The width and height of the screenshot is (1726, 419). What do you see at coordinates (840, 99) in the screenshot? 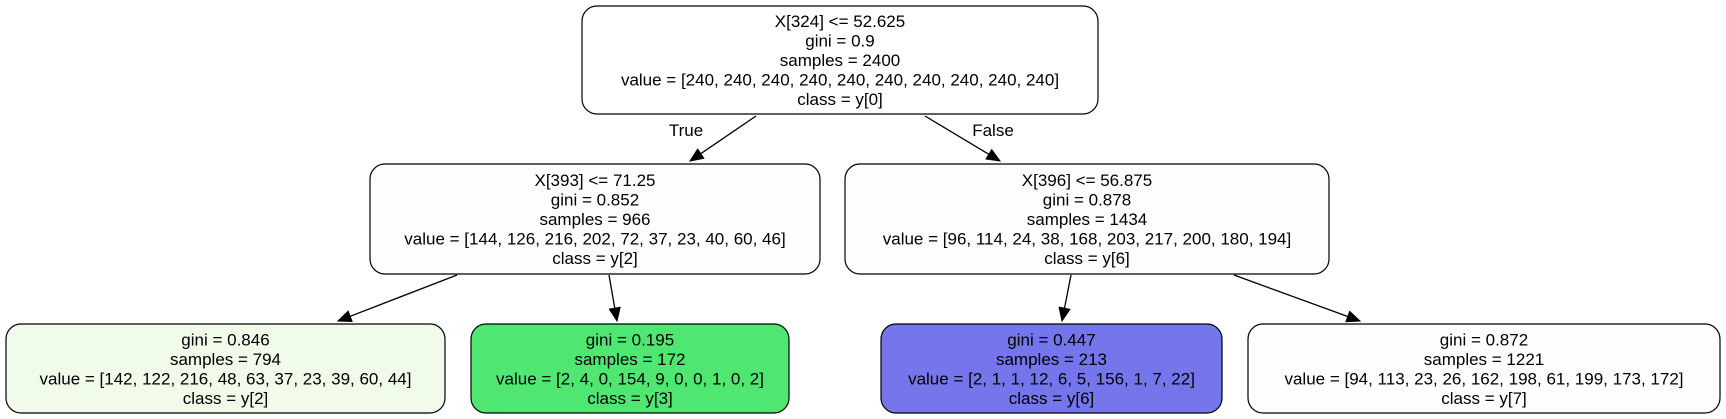
I see `node-text-class: class = y[0]` at bounding box center [840, 99].